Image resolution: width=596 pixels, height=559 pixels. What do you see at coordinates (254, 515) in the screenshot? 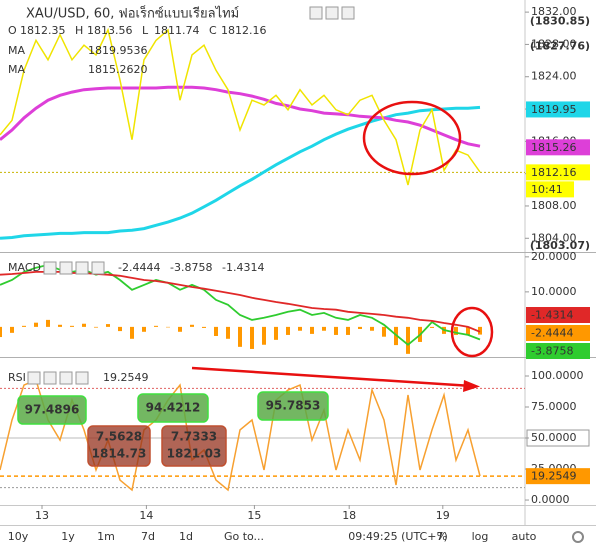
I see `x-tick-label: 15` at bounding box center [254, 515].